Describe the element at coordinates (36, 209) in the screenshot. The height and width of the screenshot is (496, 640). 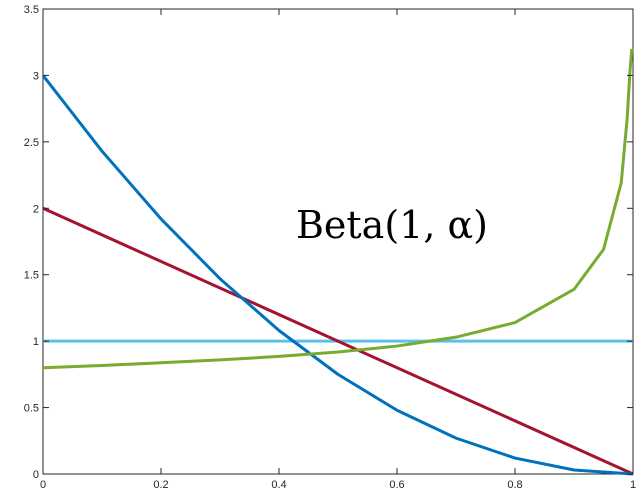
I see `y-tick-label: 2` at that location.